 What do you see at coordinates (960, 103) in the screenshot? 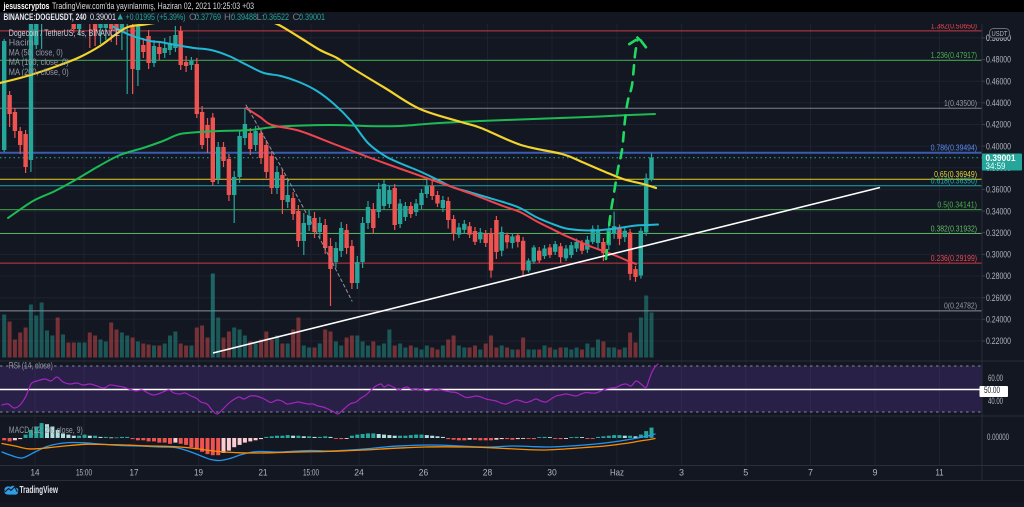
I see `svg-text: 1(0.43500)` at bounding box center [960, 103].